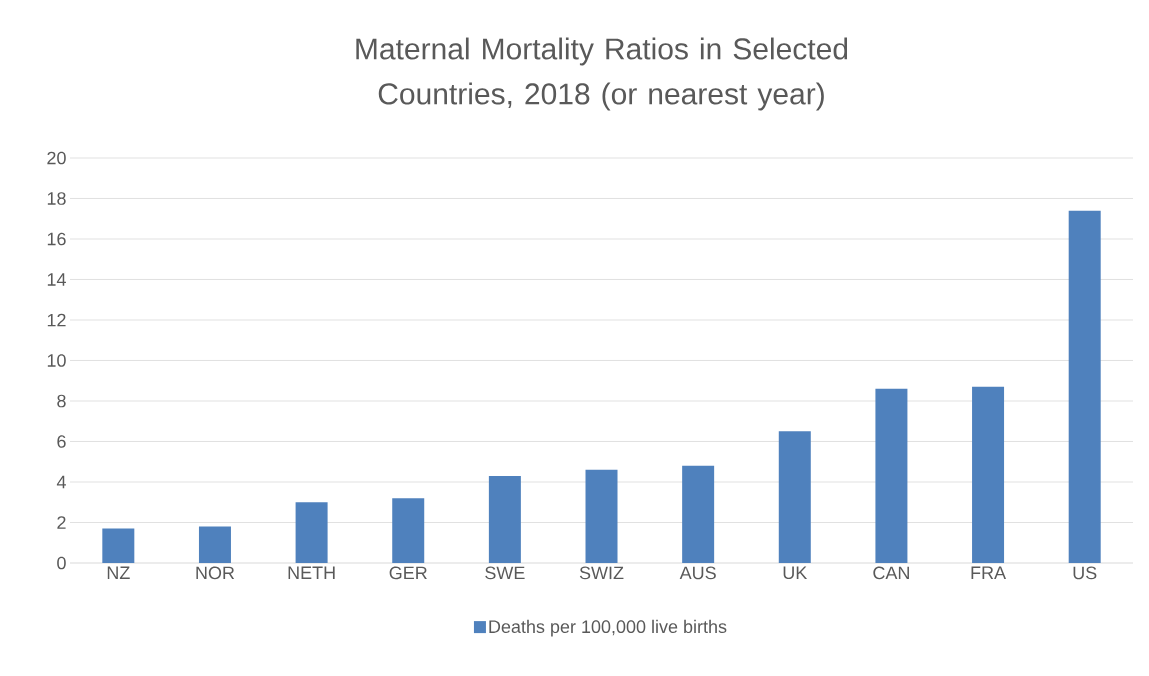 The height and width of the screenshot is (676, 1149). What do you see at coordinates (602, 74) in the screenshot?
I see `chart-title: Maternal Mortality Ratios in Selected Countries, 2018 (or nearest year)` at bounding box center [602, 74].